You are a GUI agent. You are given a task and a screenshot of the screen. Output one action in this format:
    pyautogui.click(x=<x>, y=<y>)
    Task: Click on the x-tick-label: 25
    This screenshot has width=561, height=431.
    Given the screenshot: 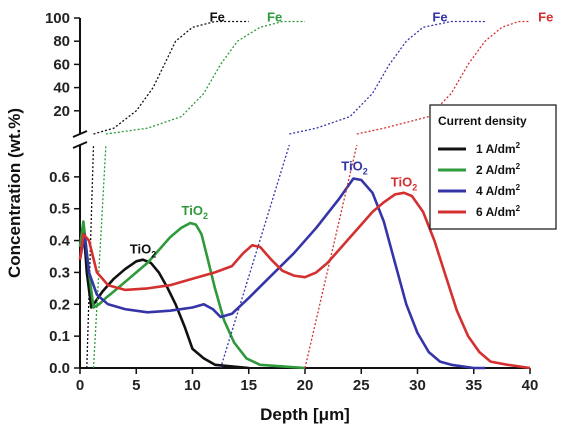 What is the action you would take?
    pyautogui.click(x=361, y=385)
    